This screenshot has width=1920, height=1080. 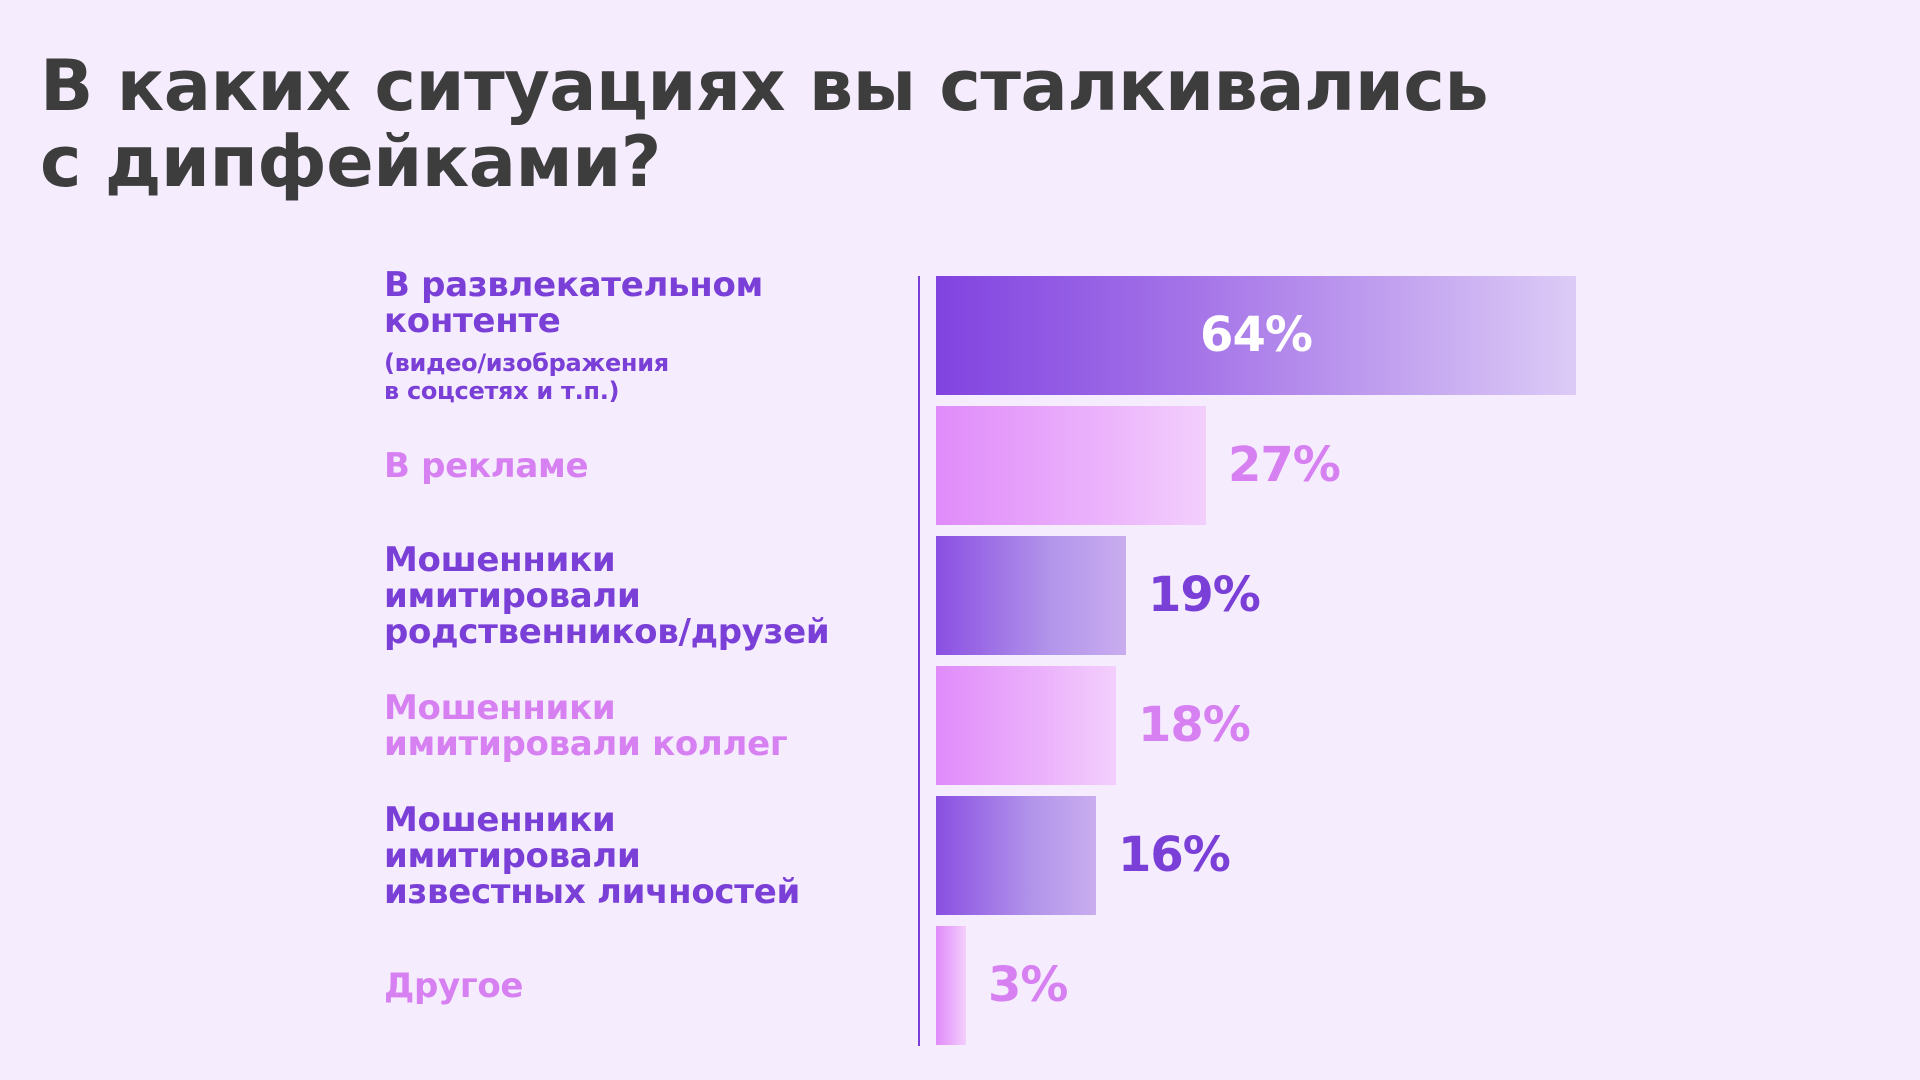 I want to click on bar-value-label-6: 3%, so click(x=1028, y=985).